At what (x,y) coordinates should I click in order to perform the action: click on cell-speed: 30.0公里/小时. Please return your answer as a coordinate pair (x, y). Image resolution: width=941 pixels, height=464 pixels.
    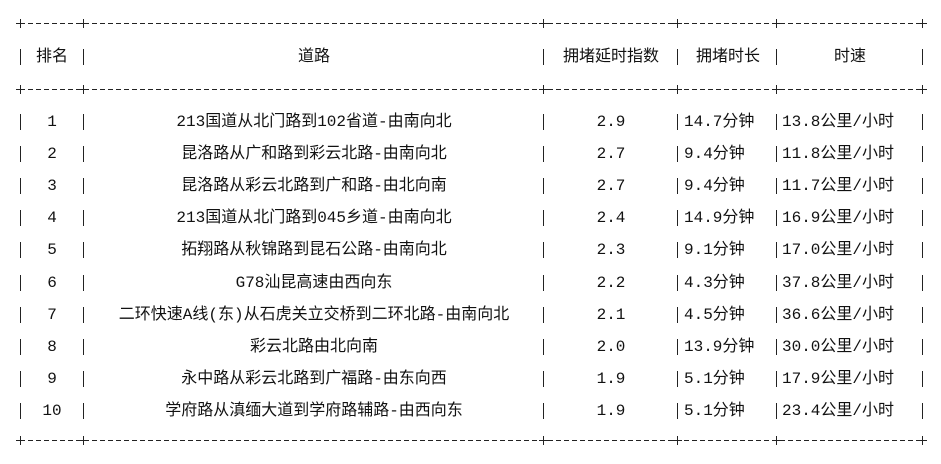
    Looking at the image, I should click on (838, 346).